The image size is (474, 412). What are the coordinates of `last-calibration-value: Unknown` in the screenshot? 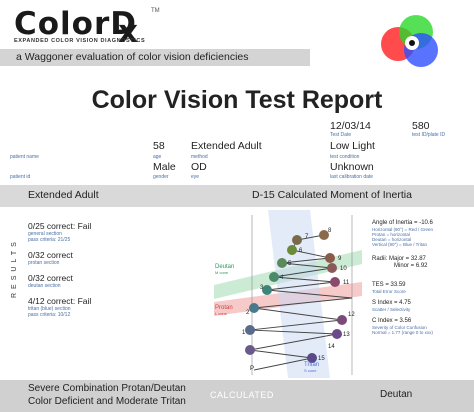 It's located at (352, 167).